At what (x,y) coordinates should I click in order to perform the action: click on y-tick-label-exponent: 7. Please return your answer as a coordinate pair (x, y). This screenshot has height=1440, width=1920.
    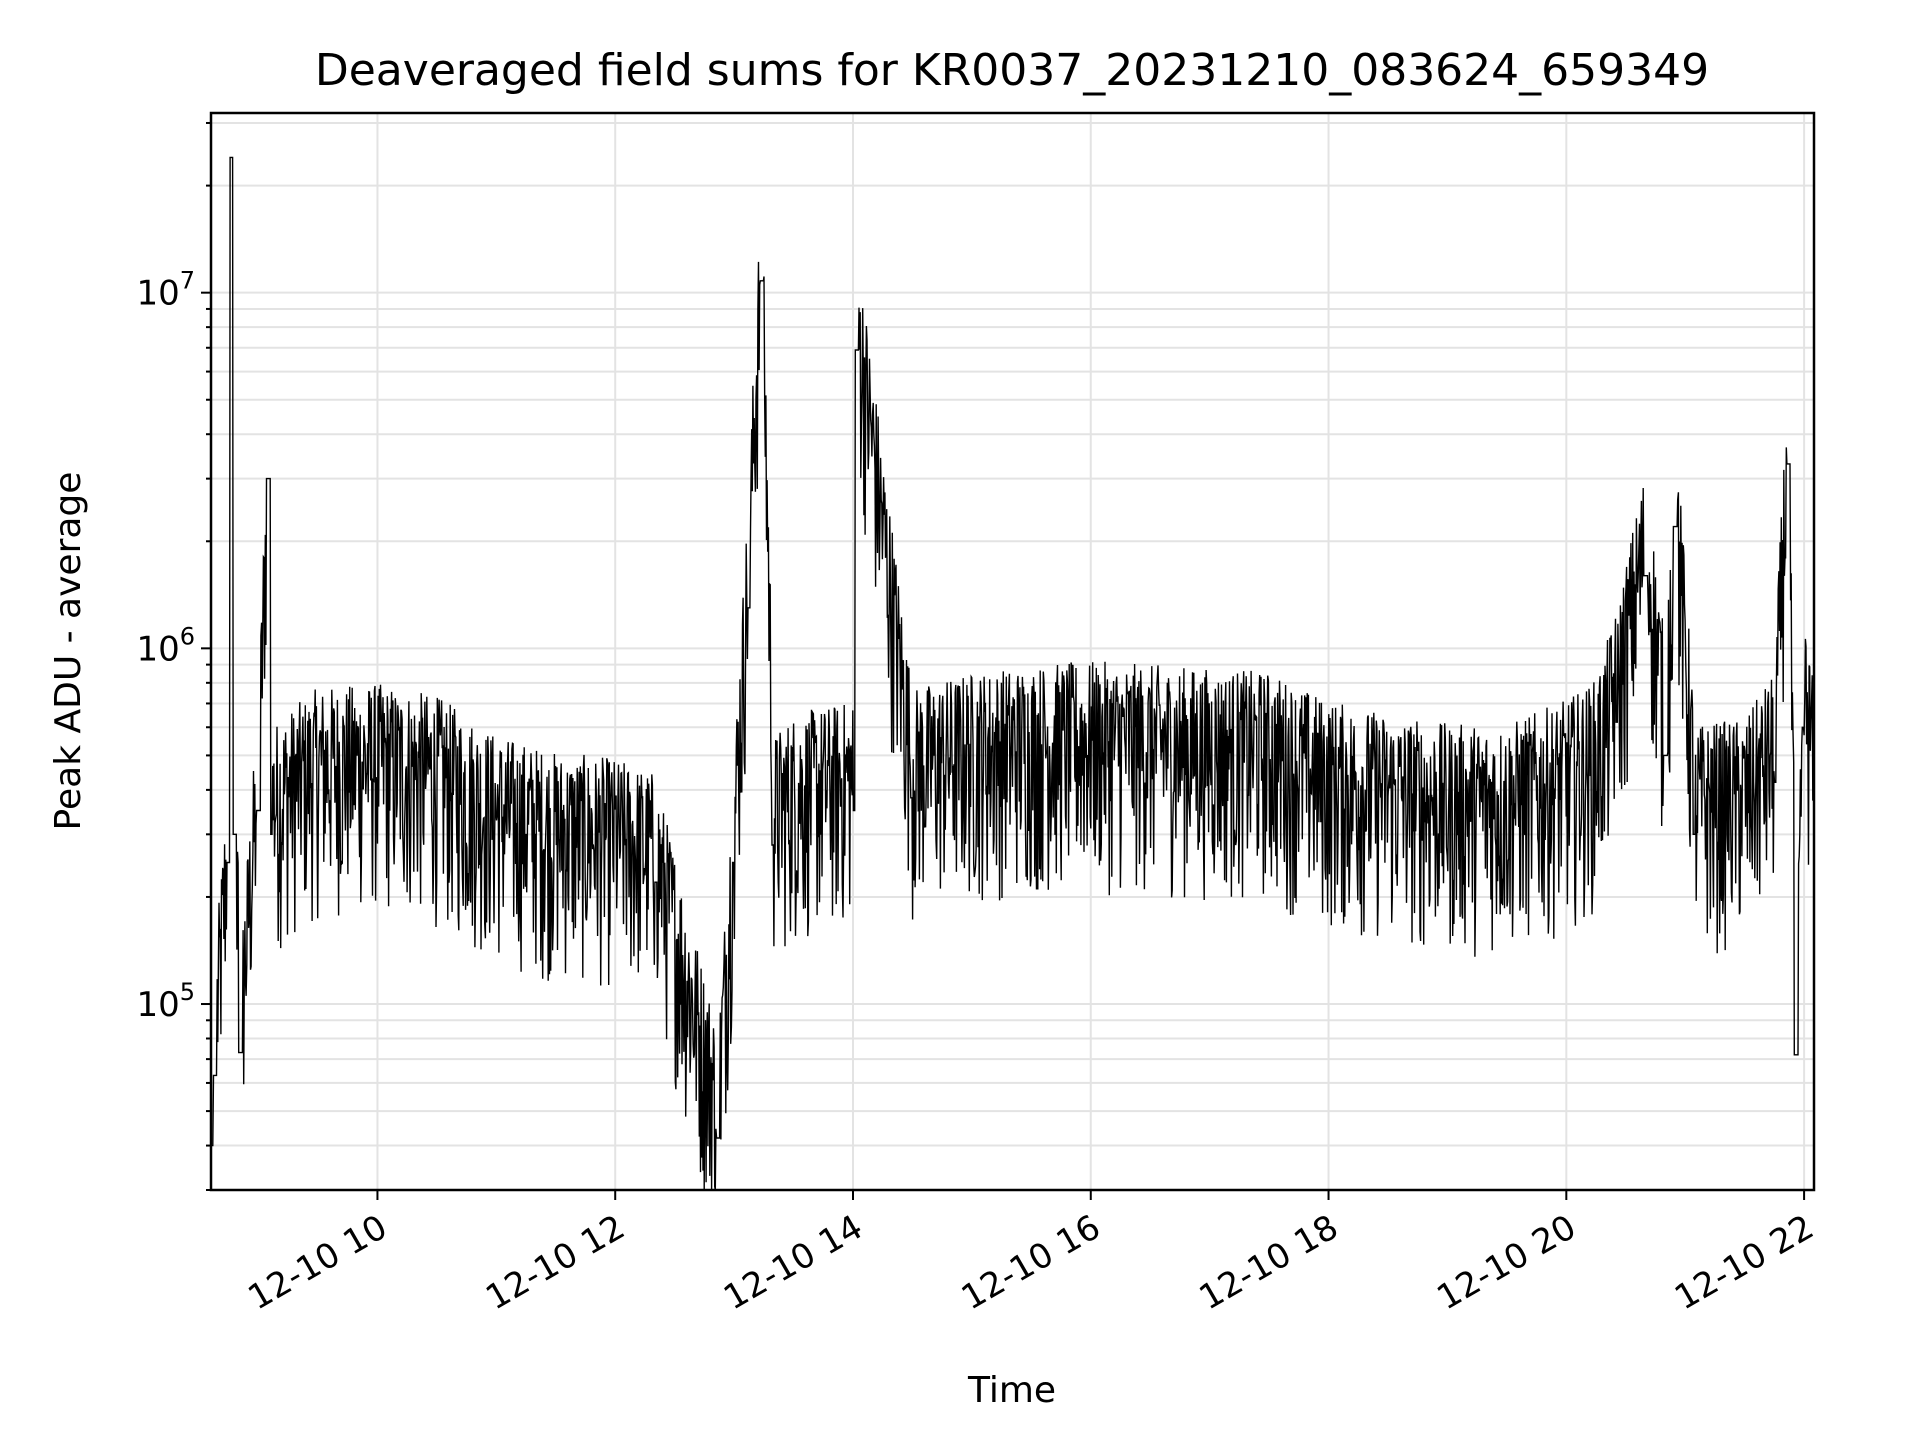
    Looking at the image, I should click on (187, 281).